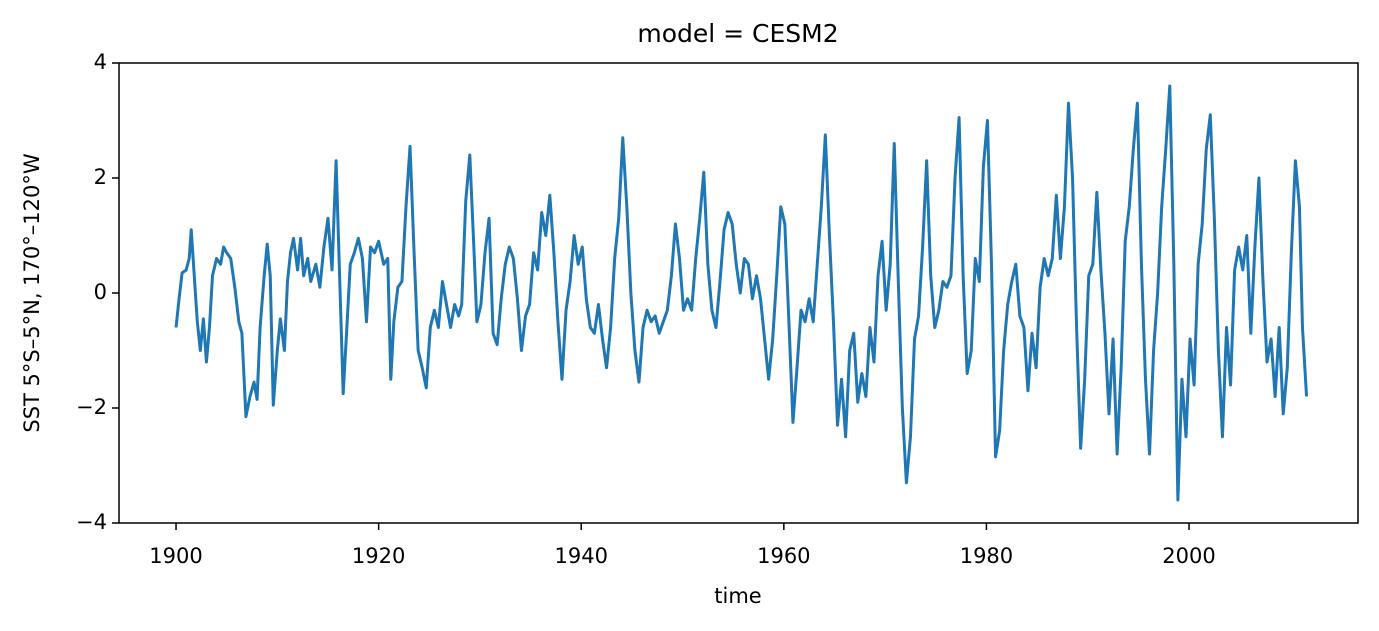 This screenshot has width=1379, height=631. I want to click on y-tick-label: 4, so click(100, 62).